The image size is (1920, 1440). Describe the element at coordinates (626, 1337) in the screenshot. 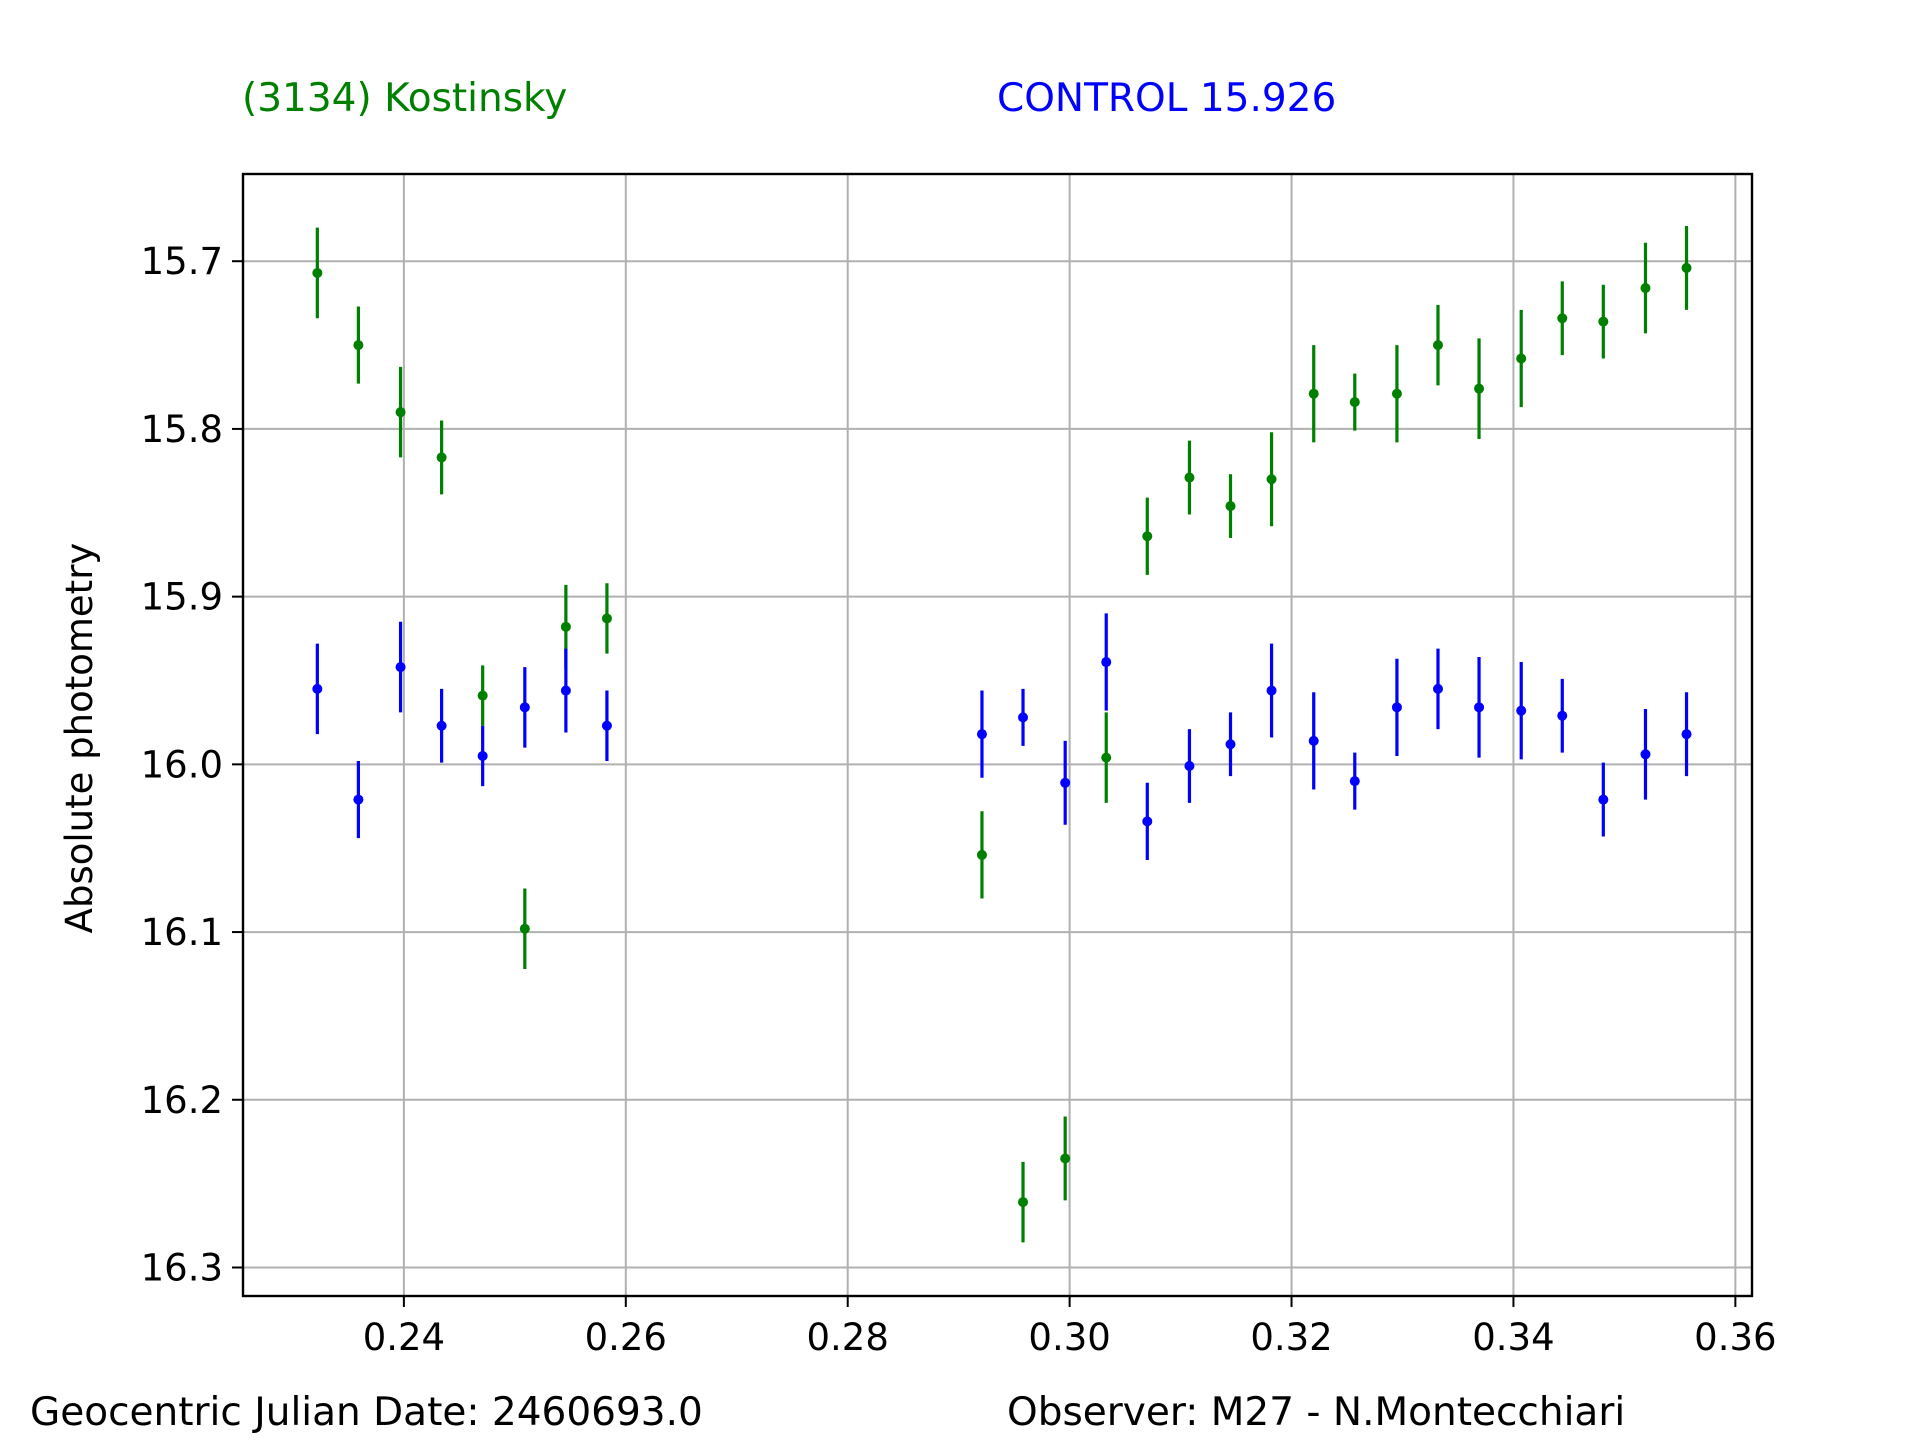

I see `x-tick-label: 0.26` at that location.